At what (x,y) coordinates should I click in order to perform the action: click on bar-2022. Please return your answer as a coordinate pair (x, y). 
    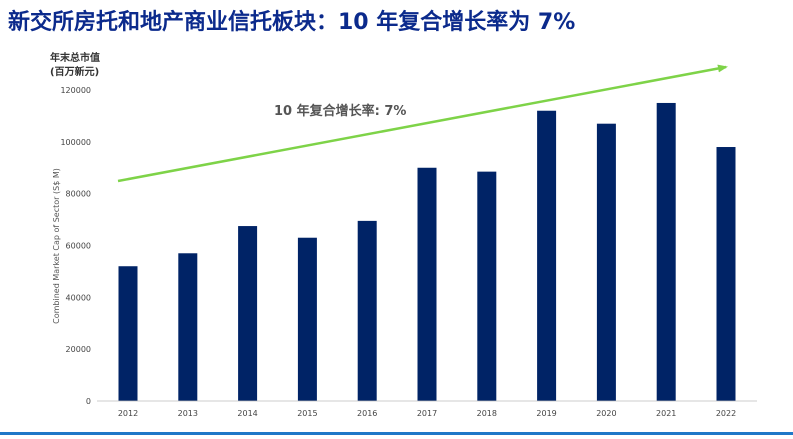
    Looking at the image, I should click on (726, 274).